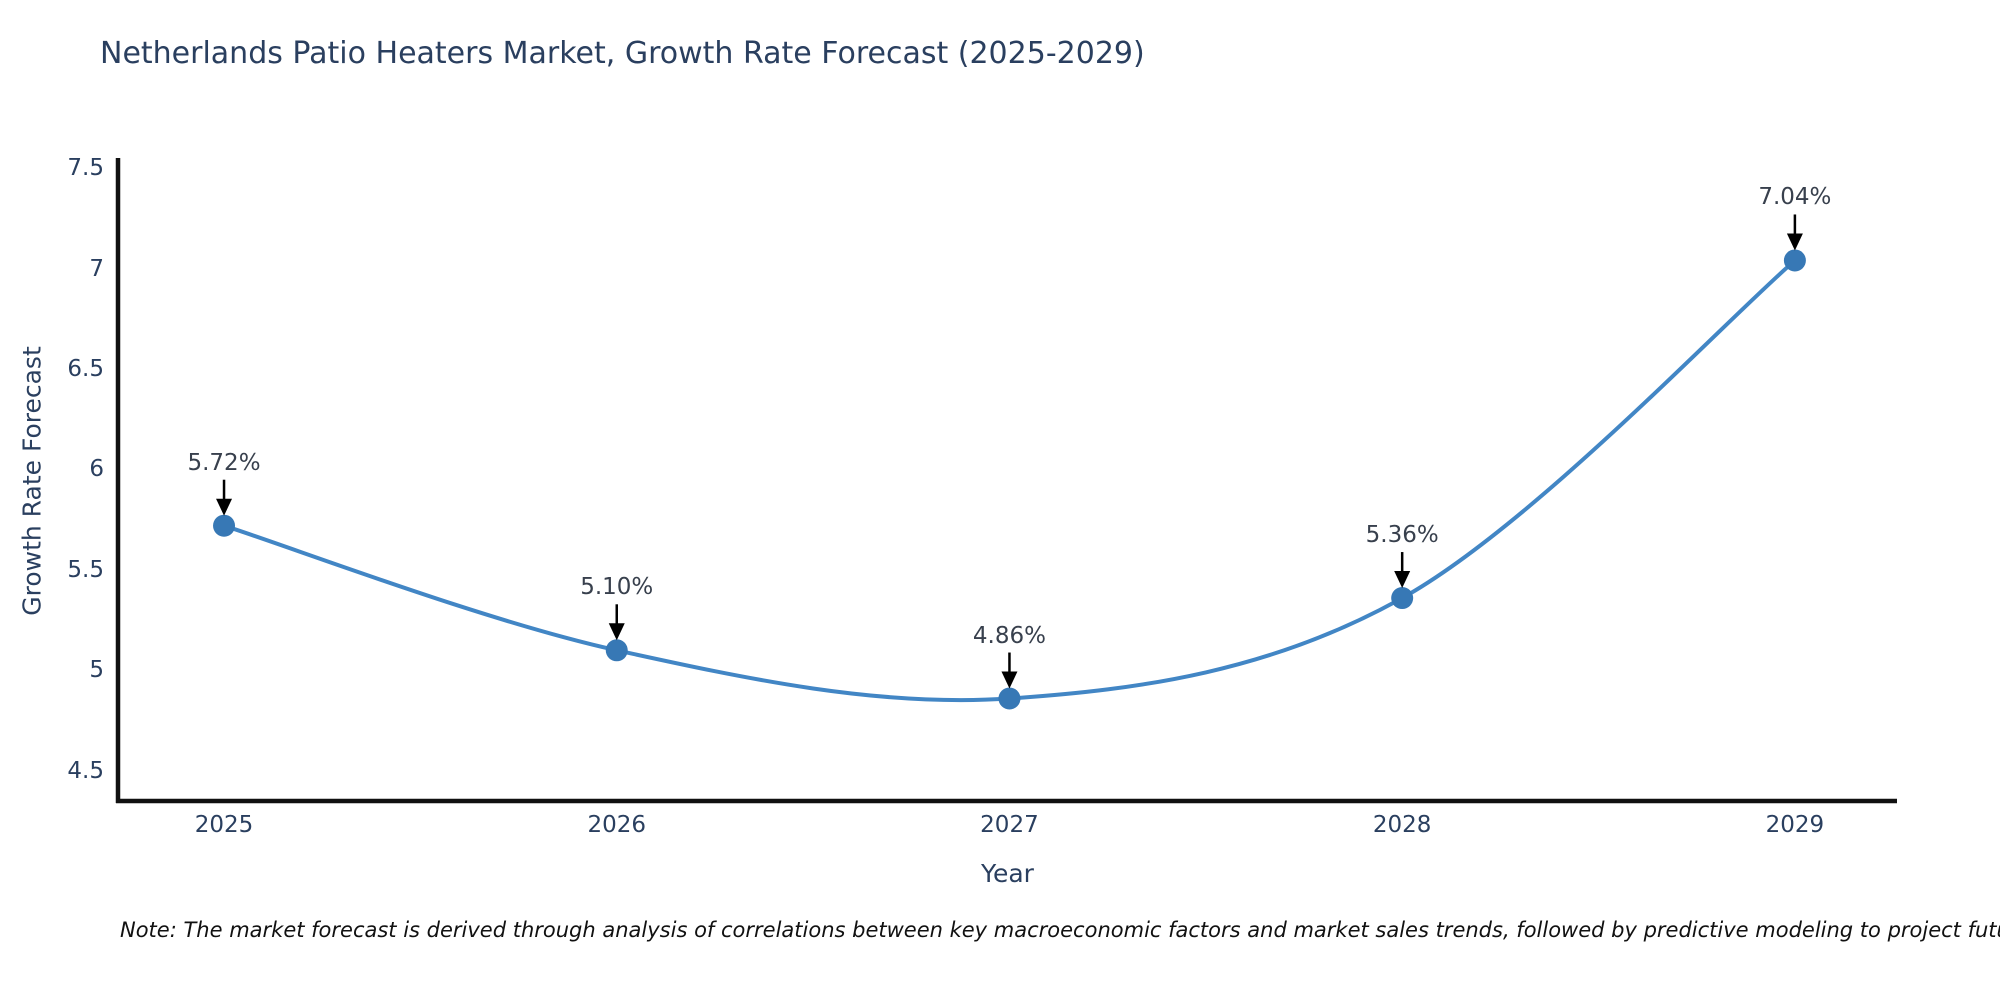 The image size is (2000, 1000). I want to click on point-value-label: 5.10%, so click(617, 587).